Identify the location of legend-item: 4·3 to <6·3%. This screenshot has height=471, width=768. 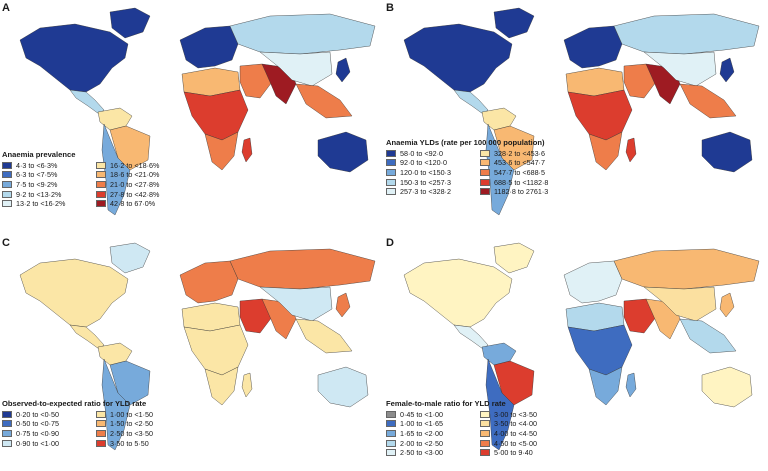
(47, 166).